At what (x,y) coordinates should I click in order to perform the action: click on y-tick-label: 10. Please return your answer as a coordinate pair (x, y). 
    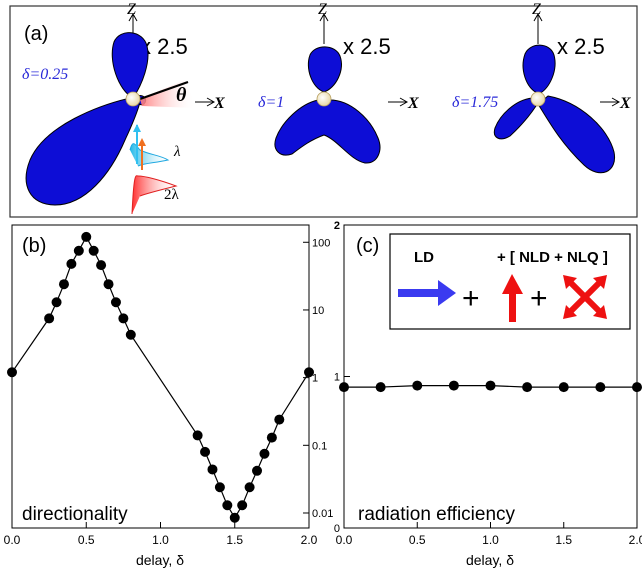
    Looking at the image, I should click on (318, 311).